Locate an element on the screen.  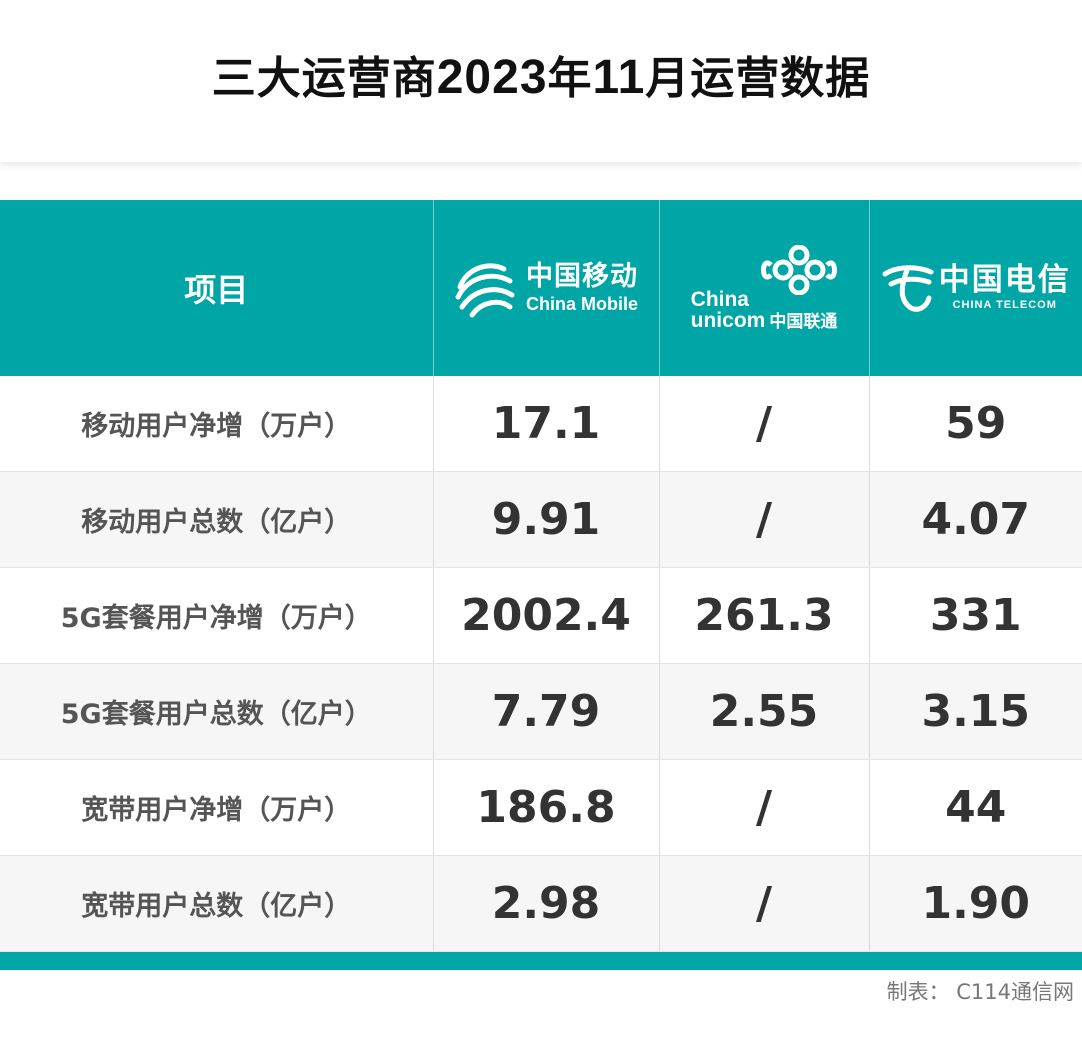
china-telecom-value: 44 is located at coordinates (975, 807).